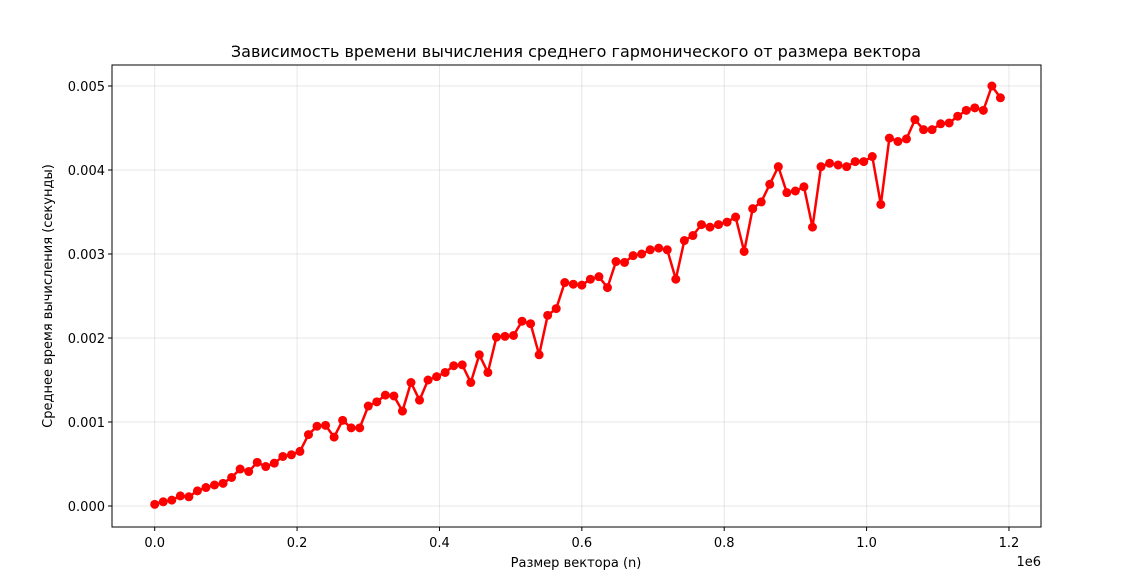 Image resolution: width=1146 pixels, height=584 pixels. What do you see at coordinates (86, 87) in the screenshot?
I see `y-tick-label: 0.005` at bounding box center [86, 87].